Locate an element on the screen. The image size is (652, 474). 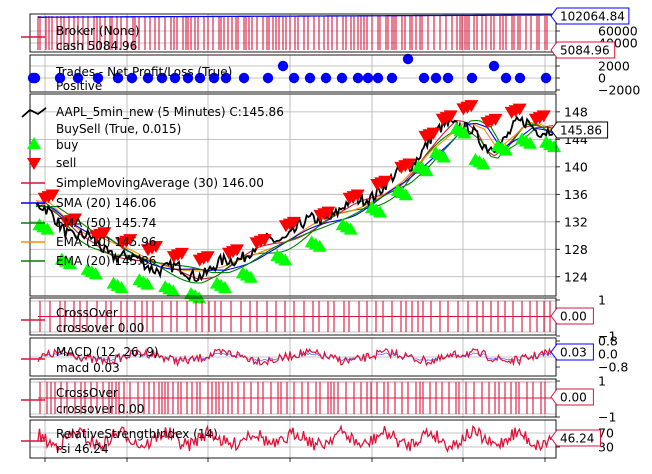
ytick-label: −2000 is located at coordinates (619, 90).